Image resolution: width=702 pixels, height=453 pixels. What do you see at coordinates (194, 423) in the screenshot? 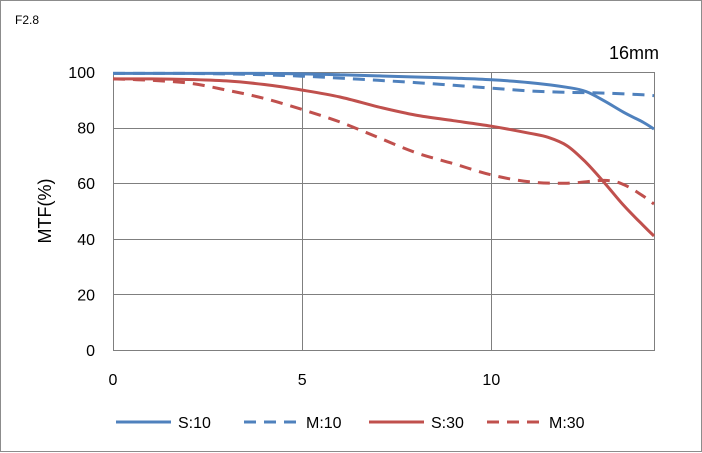
I see `legend-label-s-10: S:10` at bounding box center [194, 423].